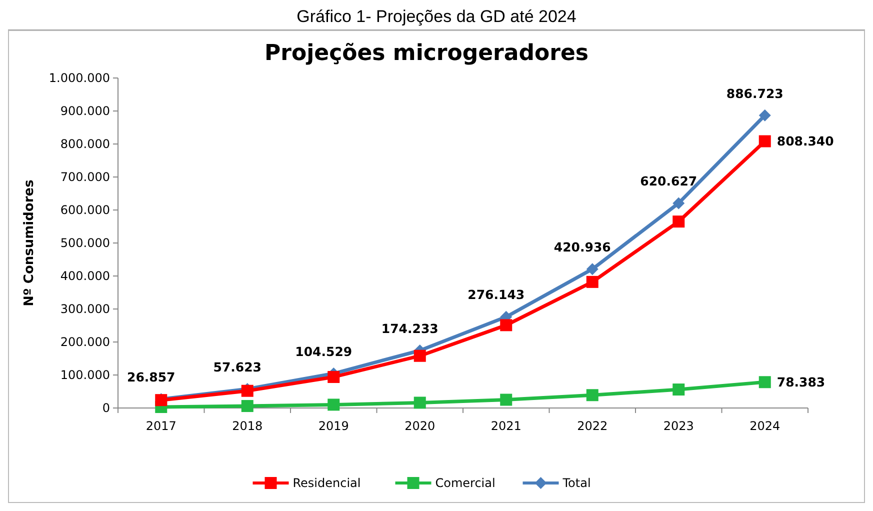 Image resolution: width=873 pixels, height=511 pixels. What do you see at coordinates (79, 78) in the screenshot?
I see `y-tick-label: 1.000.000` at bounding box center [79, 78].